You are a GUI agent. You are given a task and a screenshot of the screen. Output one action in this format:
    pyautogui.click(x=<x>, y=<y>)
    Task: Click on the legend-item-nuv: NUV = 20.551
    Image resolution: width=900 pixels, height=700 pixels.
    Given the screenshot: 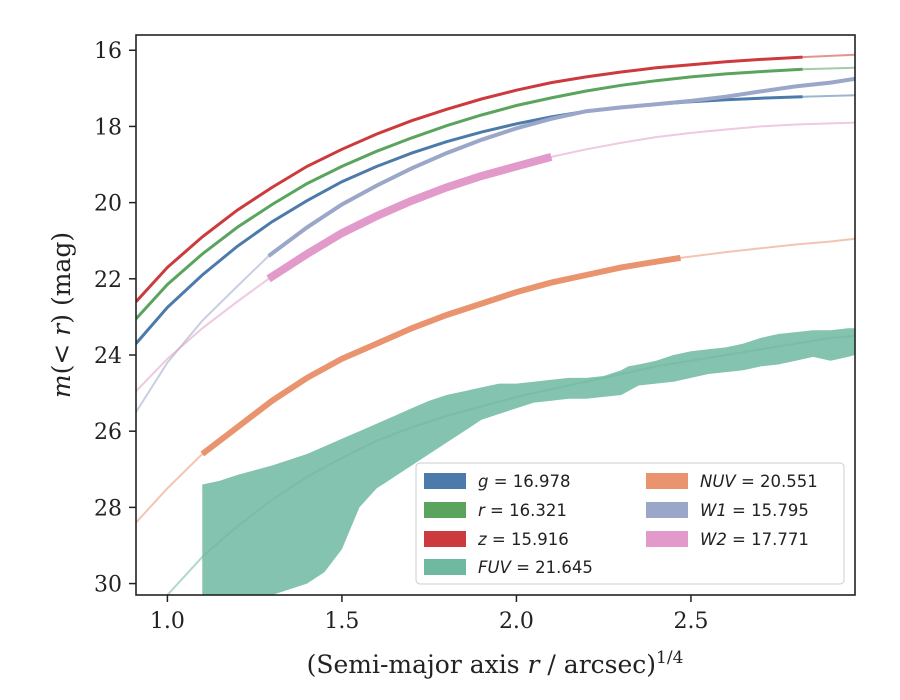 What is the action you would take?
    pyautogui.click(x=732, y=481)
    